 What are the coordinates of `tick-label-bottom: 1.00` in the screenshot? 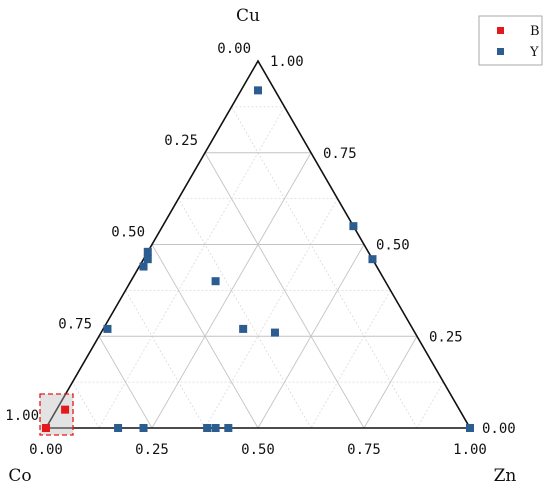 It's located at (470, 450).